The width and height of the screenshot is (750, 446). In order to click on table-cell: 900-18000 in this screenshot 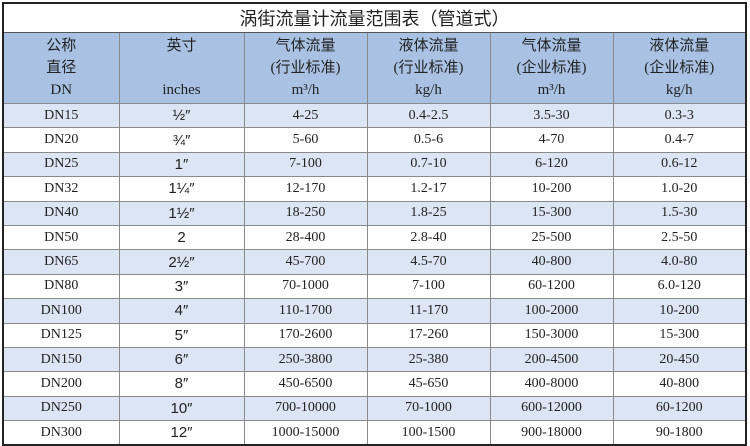, I will do `click(551, 433)`.